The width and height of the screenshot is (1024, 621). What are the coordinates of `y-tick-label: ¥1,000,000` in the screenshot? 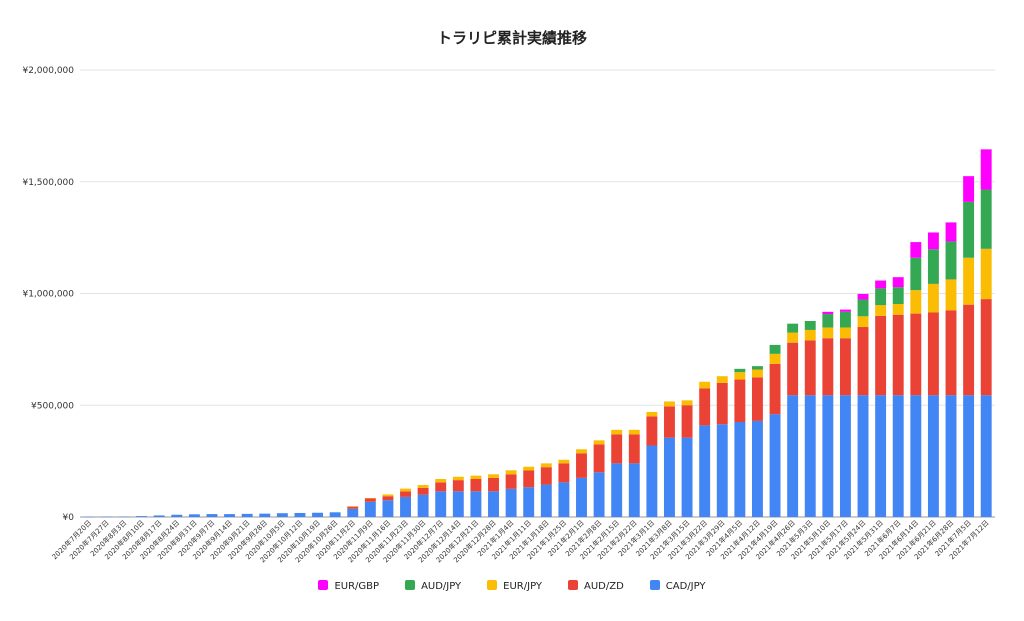 It's located at (48, 295).